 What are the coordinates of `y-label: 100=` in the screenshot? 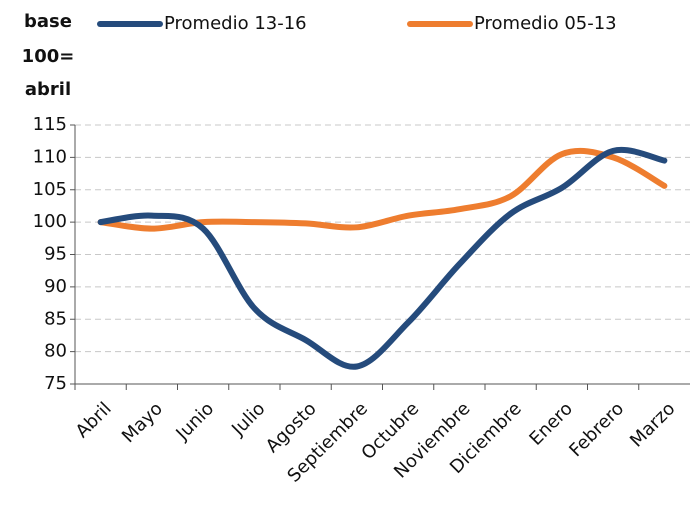 It's located at (48, 56).